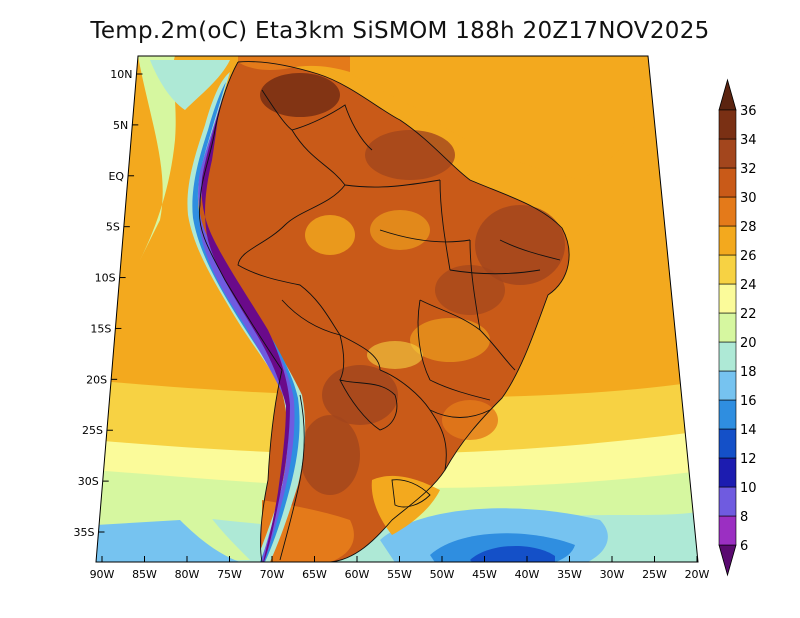 Image resolution: width=800 pixels, height=618 pixels. Describe the element at coordinates (748, 343) in the screenshot. I see `colorbar-label: 20` at that location.